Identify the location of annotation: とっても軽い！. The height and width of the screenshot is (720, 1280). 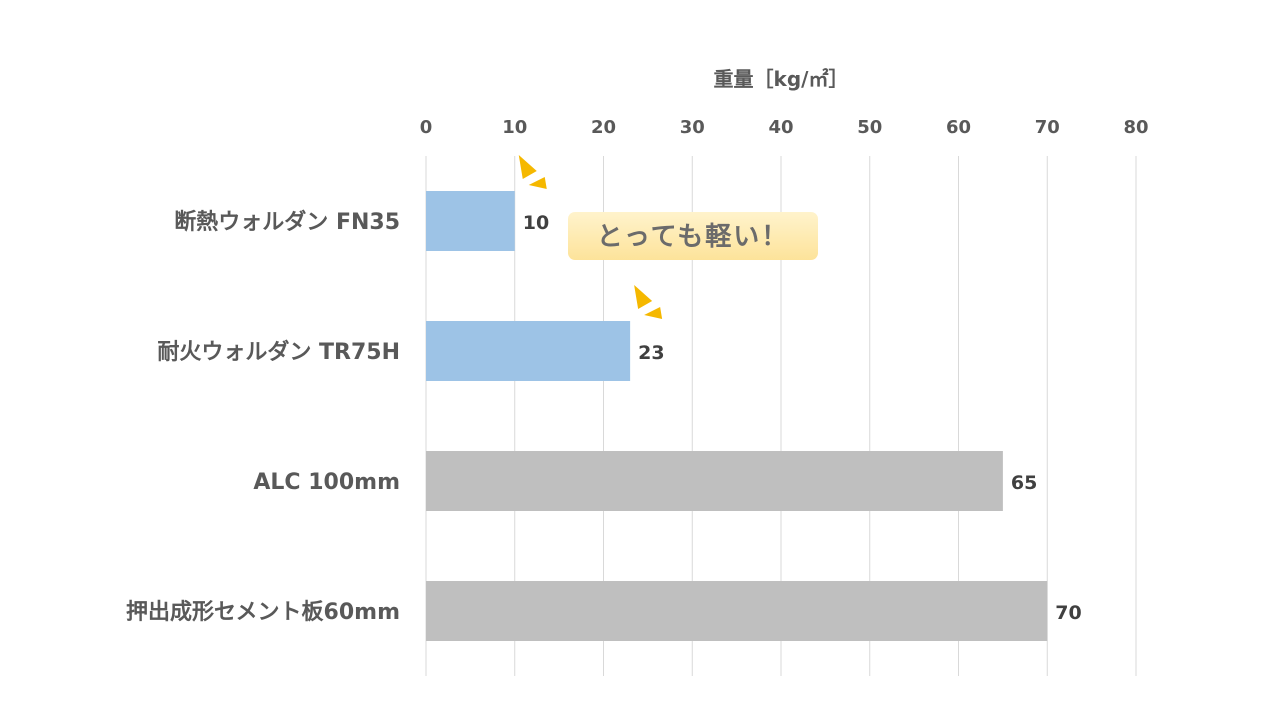
(668, 237).